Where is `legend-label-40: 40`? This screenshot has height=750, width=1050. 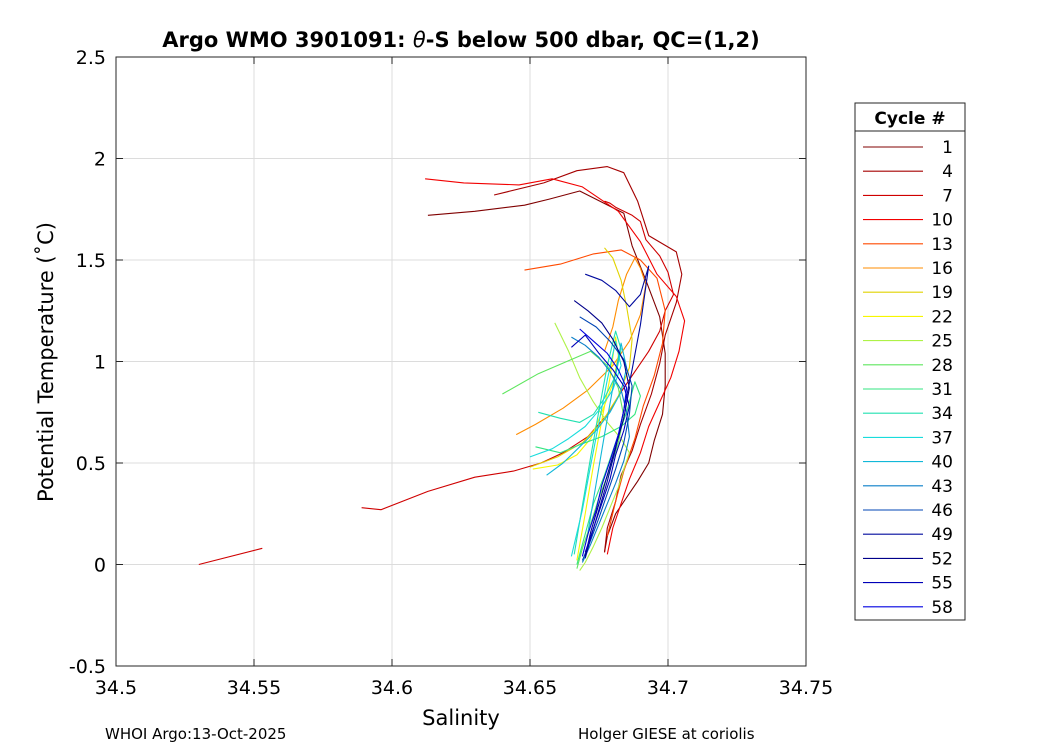 legend-label-40: 40 is located at coordinates (942, 463).